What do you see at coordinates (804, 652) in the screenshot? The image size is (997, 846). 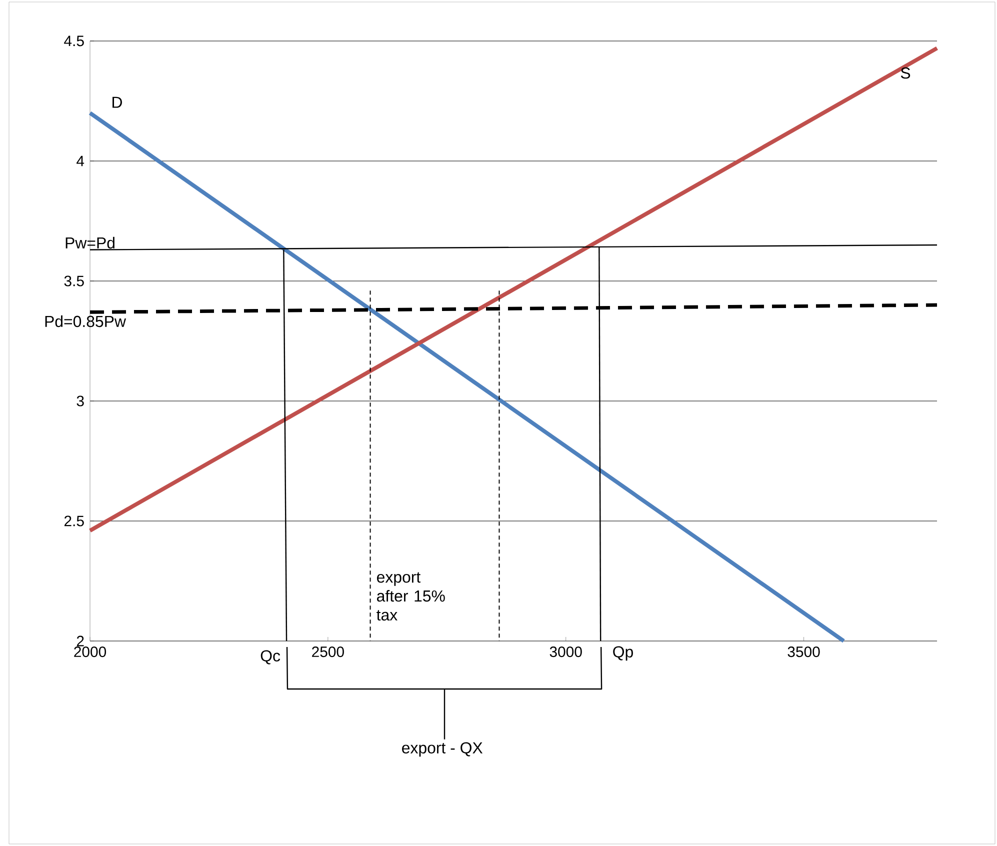 I see `x-tick-label: 3500` at bounding box center [804, 652].